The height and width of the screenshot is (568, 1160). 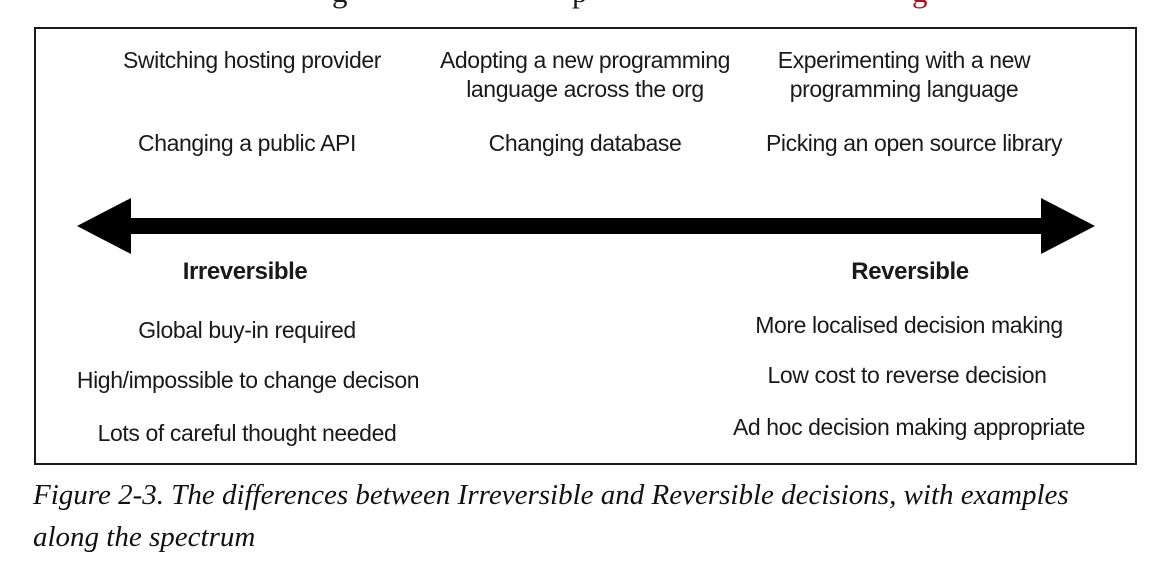 I want to click on arrowhead-right-icon, so click(x=1068, y=226).